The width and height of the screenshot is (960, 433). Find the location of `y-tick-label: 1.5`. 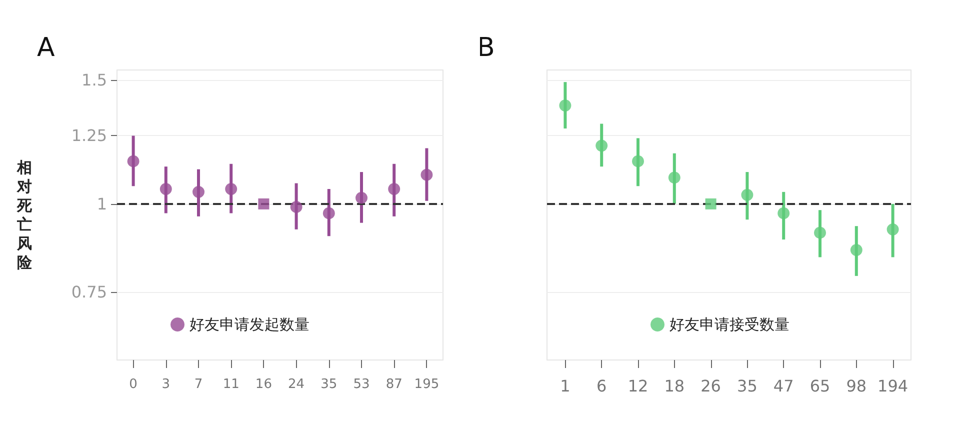

y-tick-label: 1.5 is located at coordinates (94, 80).